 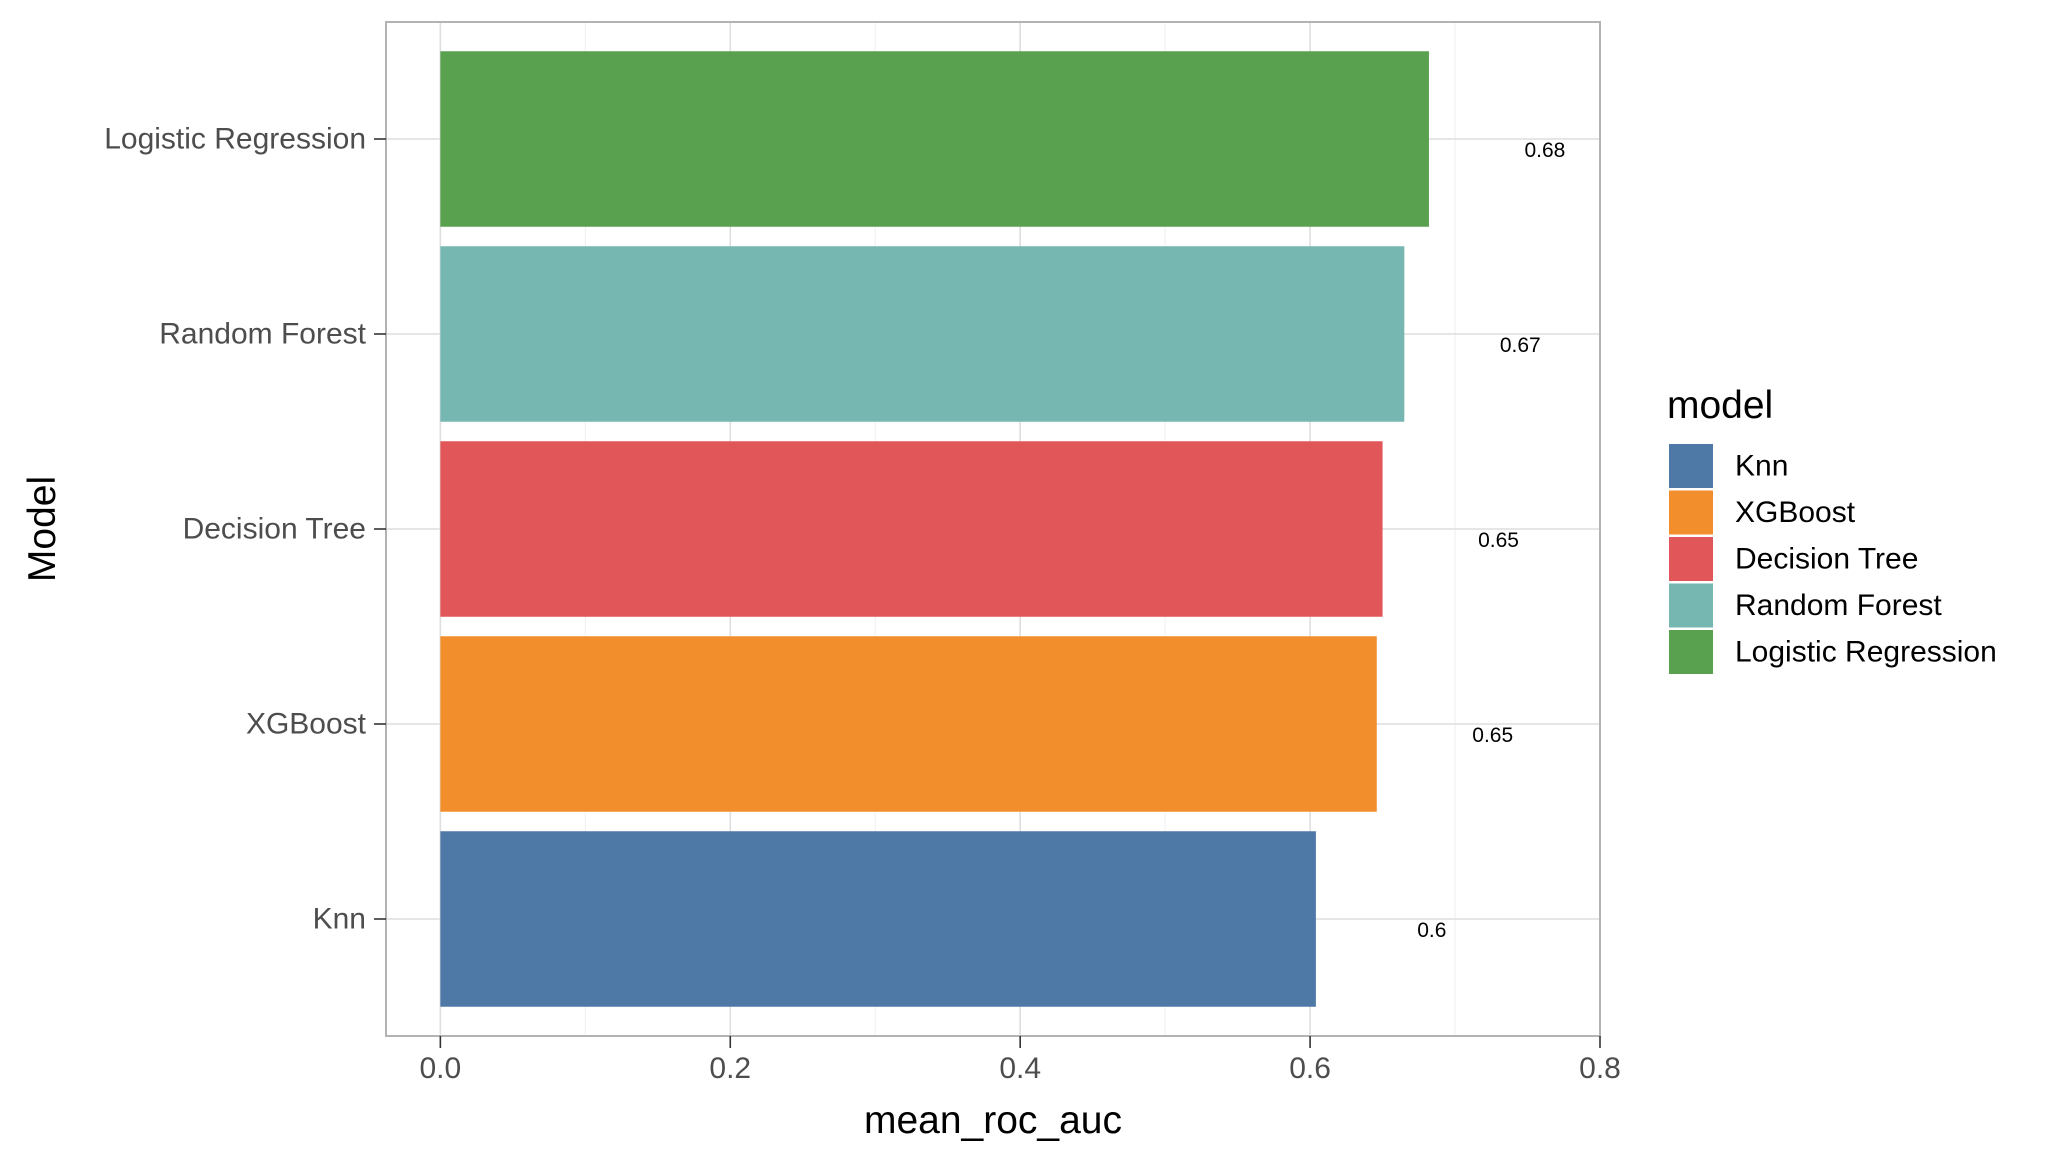 I want to click on bar-knn, so click(x=878, y=919).